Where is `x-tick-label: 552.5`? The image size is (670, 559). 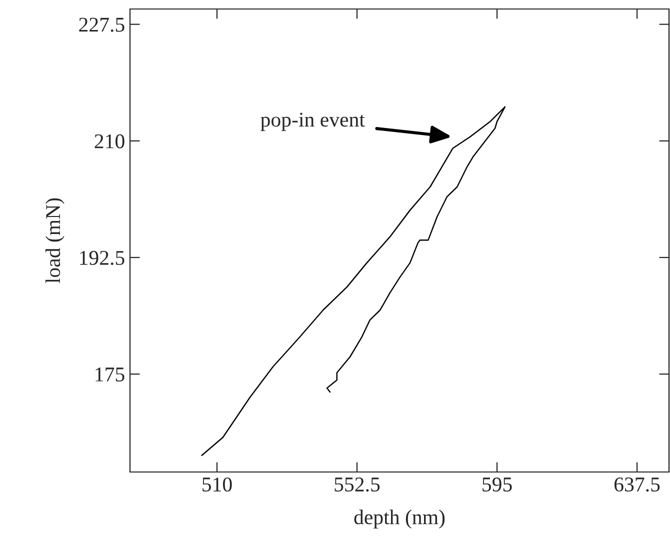 x-tick-label: 552.5 is located at coordinates (357, 485).